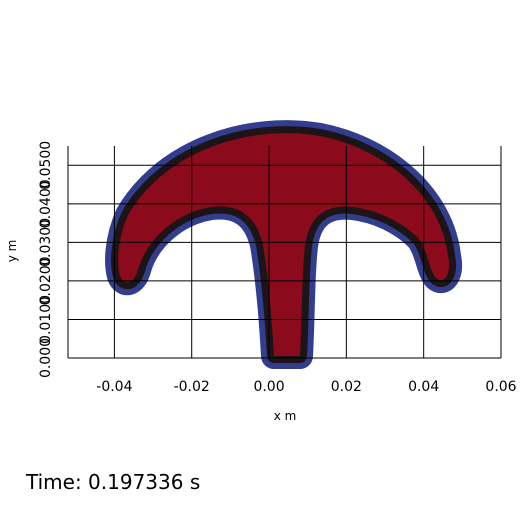  Describe the element at coordinates (192, 387) in the screenshot. I see `x-tick-label: -0.02` at that location.